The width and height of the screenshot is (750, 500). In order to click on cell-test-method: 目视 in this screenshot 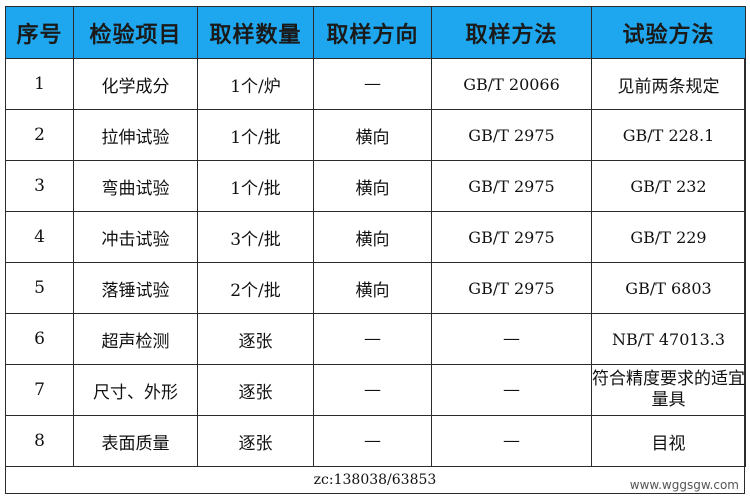, I will do `click(668, 441)`.